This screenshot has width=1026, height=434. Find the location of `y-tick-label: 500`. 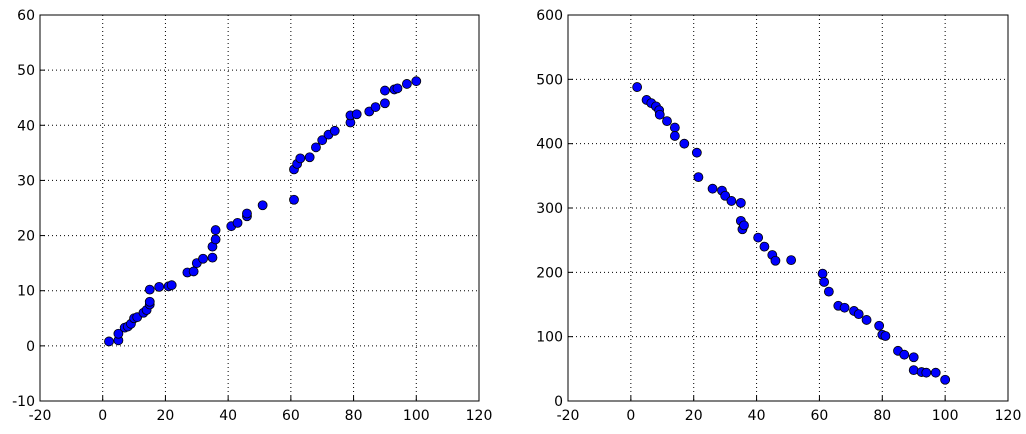

y-tick-label: 500 is located at coordinates (549, 80).